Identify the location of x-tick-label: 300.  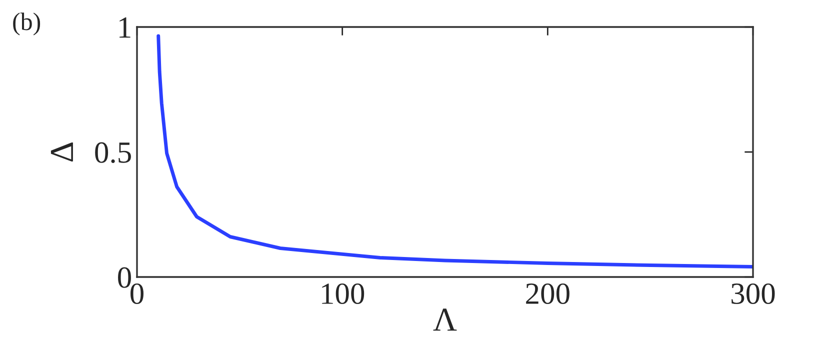
(753, 293).